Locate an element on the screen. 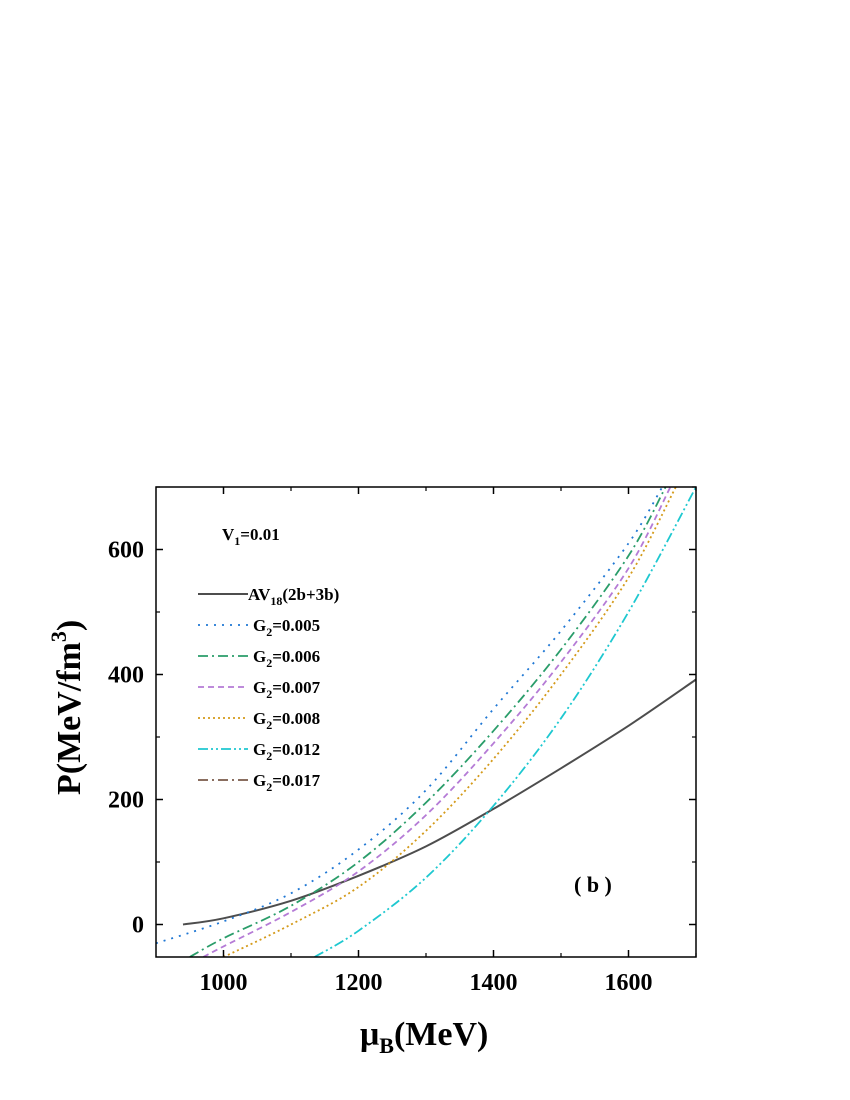 This screenshot has height=1100, width=850. x-tick-label: 1400 is located at coordinates (494, 983).